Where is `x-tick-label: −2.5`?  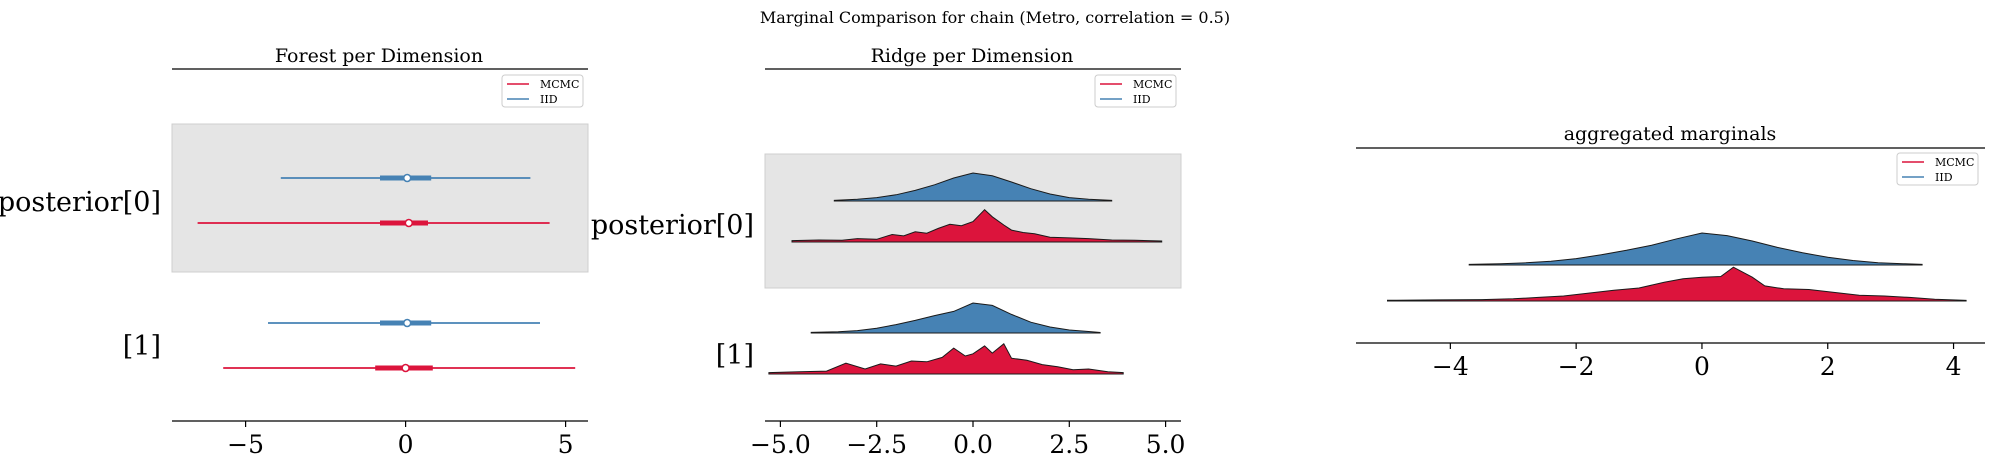
x-tick-label: −2.5 is located at coordinates (876, 444).